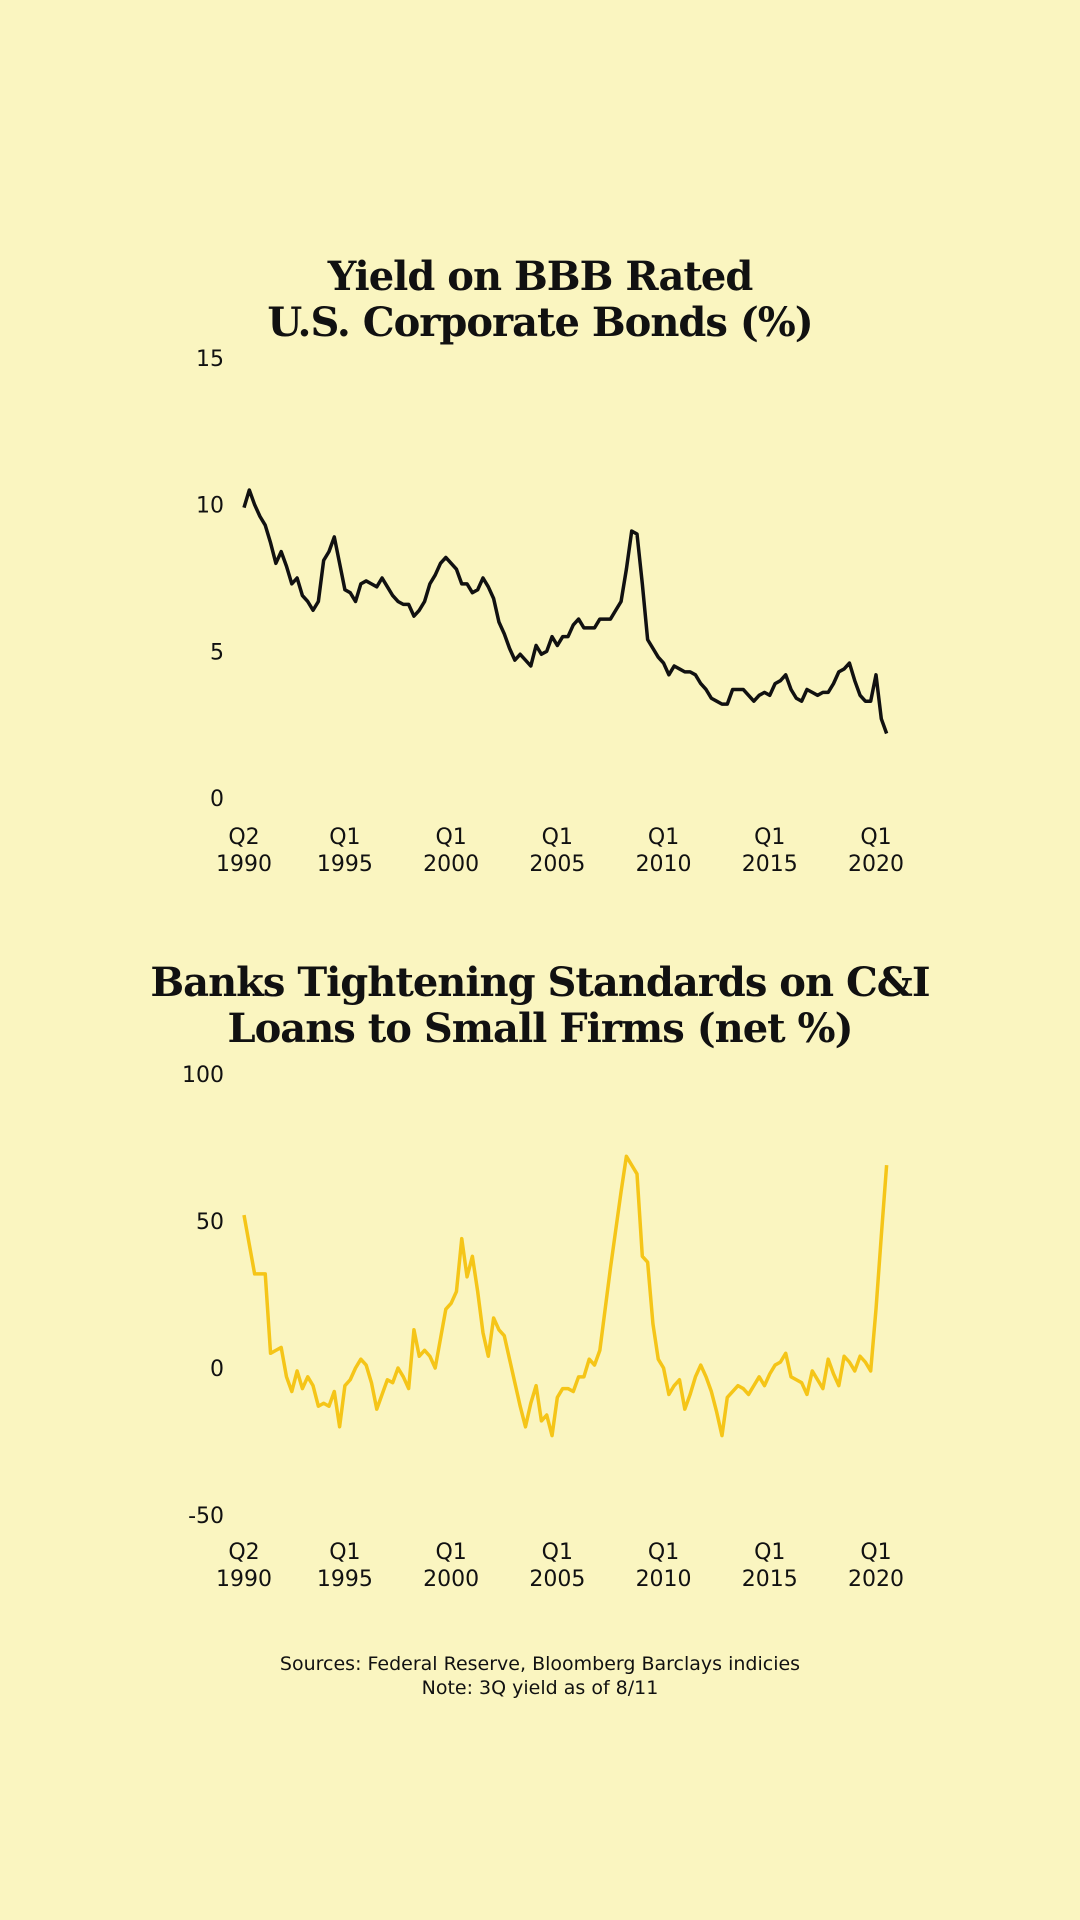 Image resolution: width=1080 pixels, height=1920 pixels. What do you see at coordinates (210, 1222) in the screenshot?
I see `y-tick-label: 50` at bounding box center [210, 1222].